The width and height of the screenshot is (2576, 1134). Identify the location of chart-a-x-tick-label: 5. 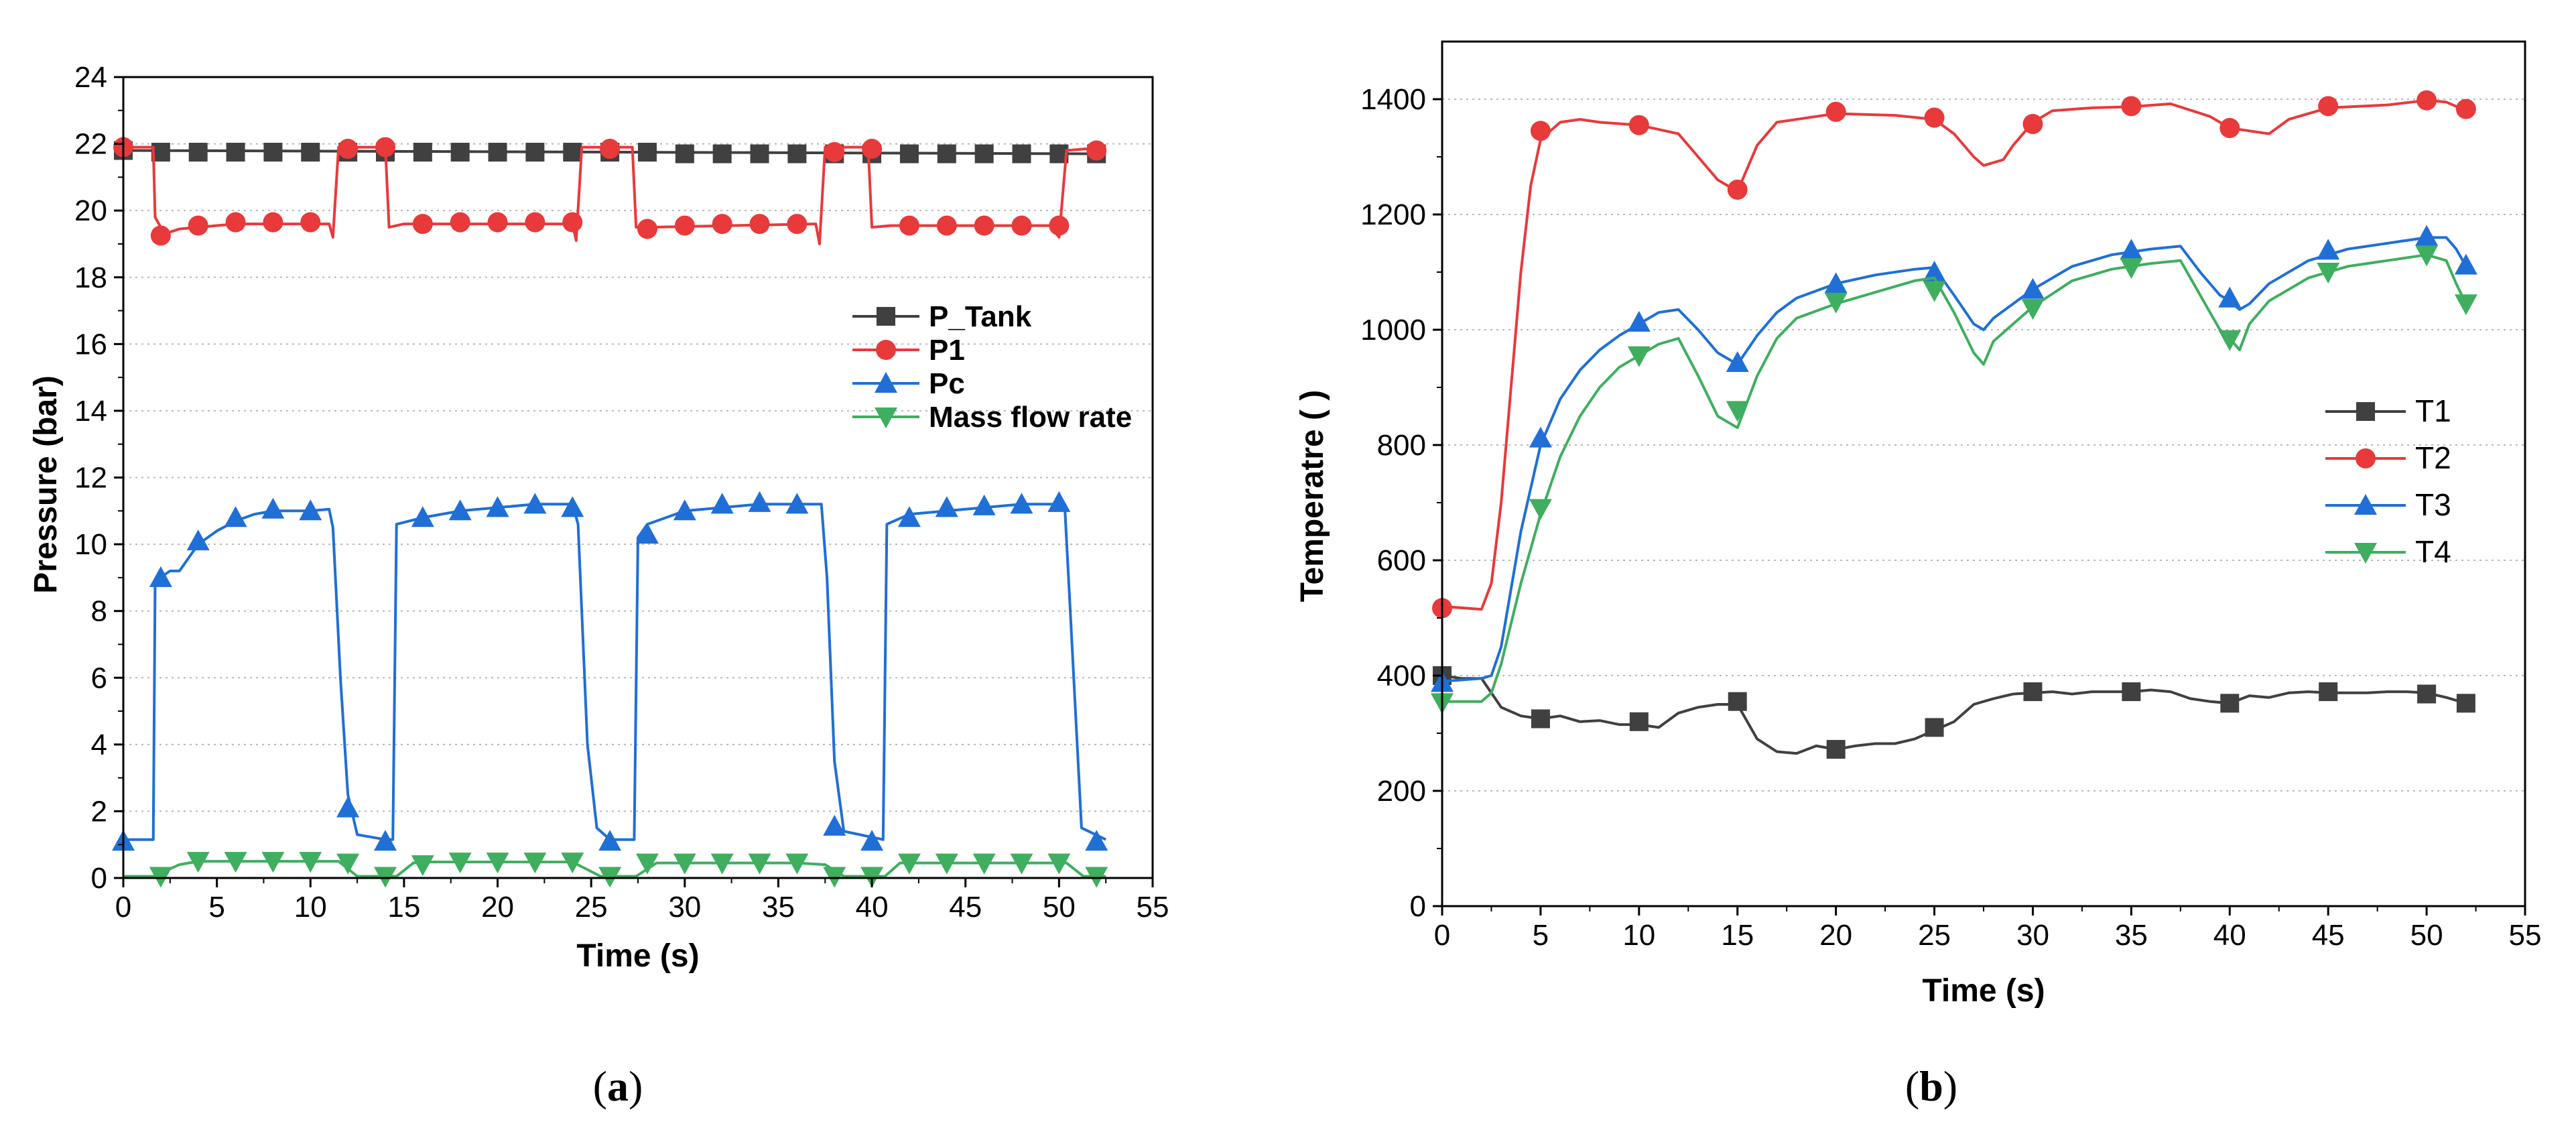
(216, 907).